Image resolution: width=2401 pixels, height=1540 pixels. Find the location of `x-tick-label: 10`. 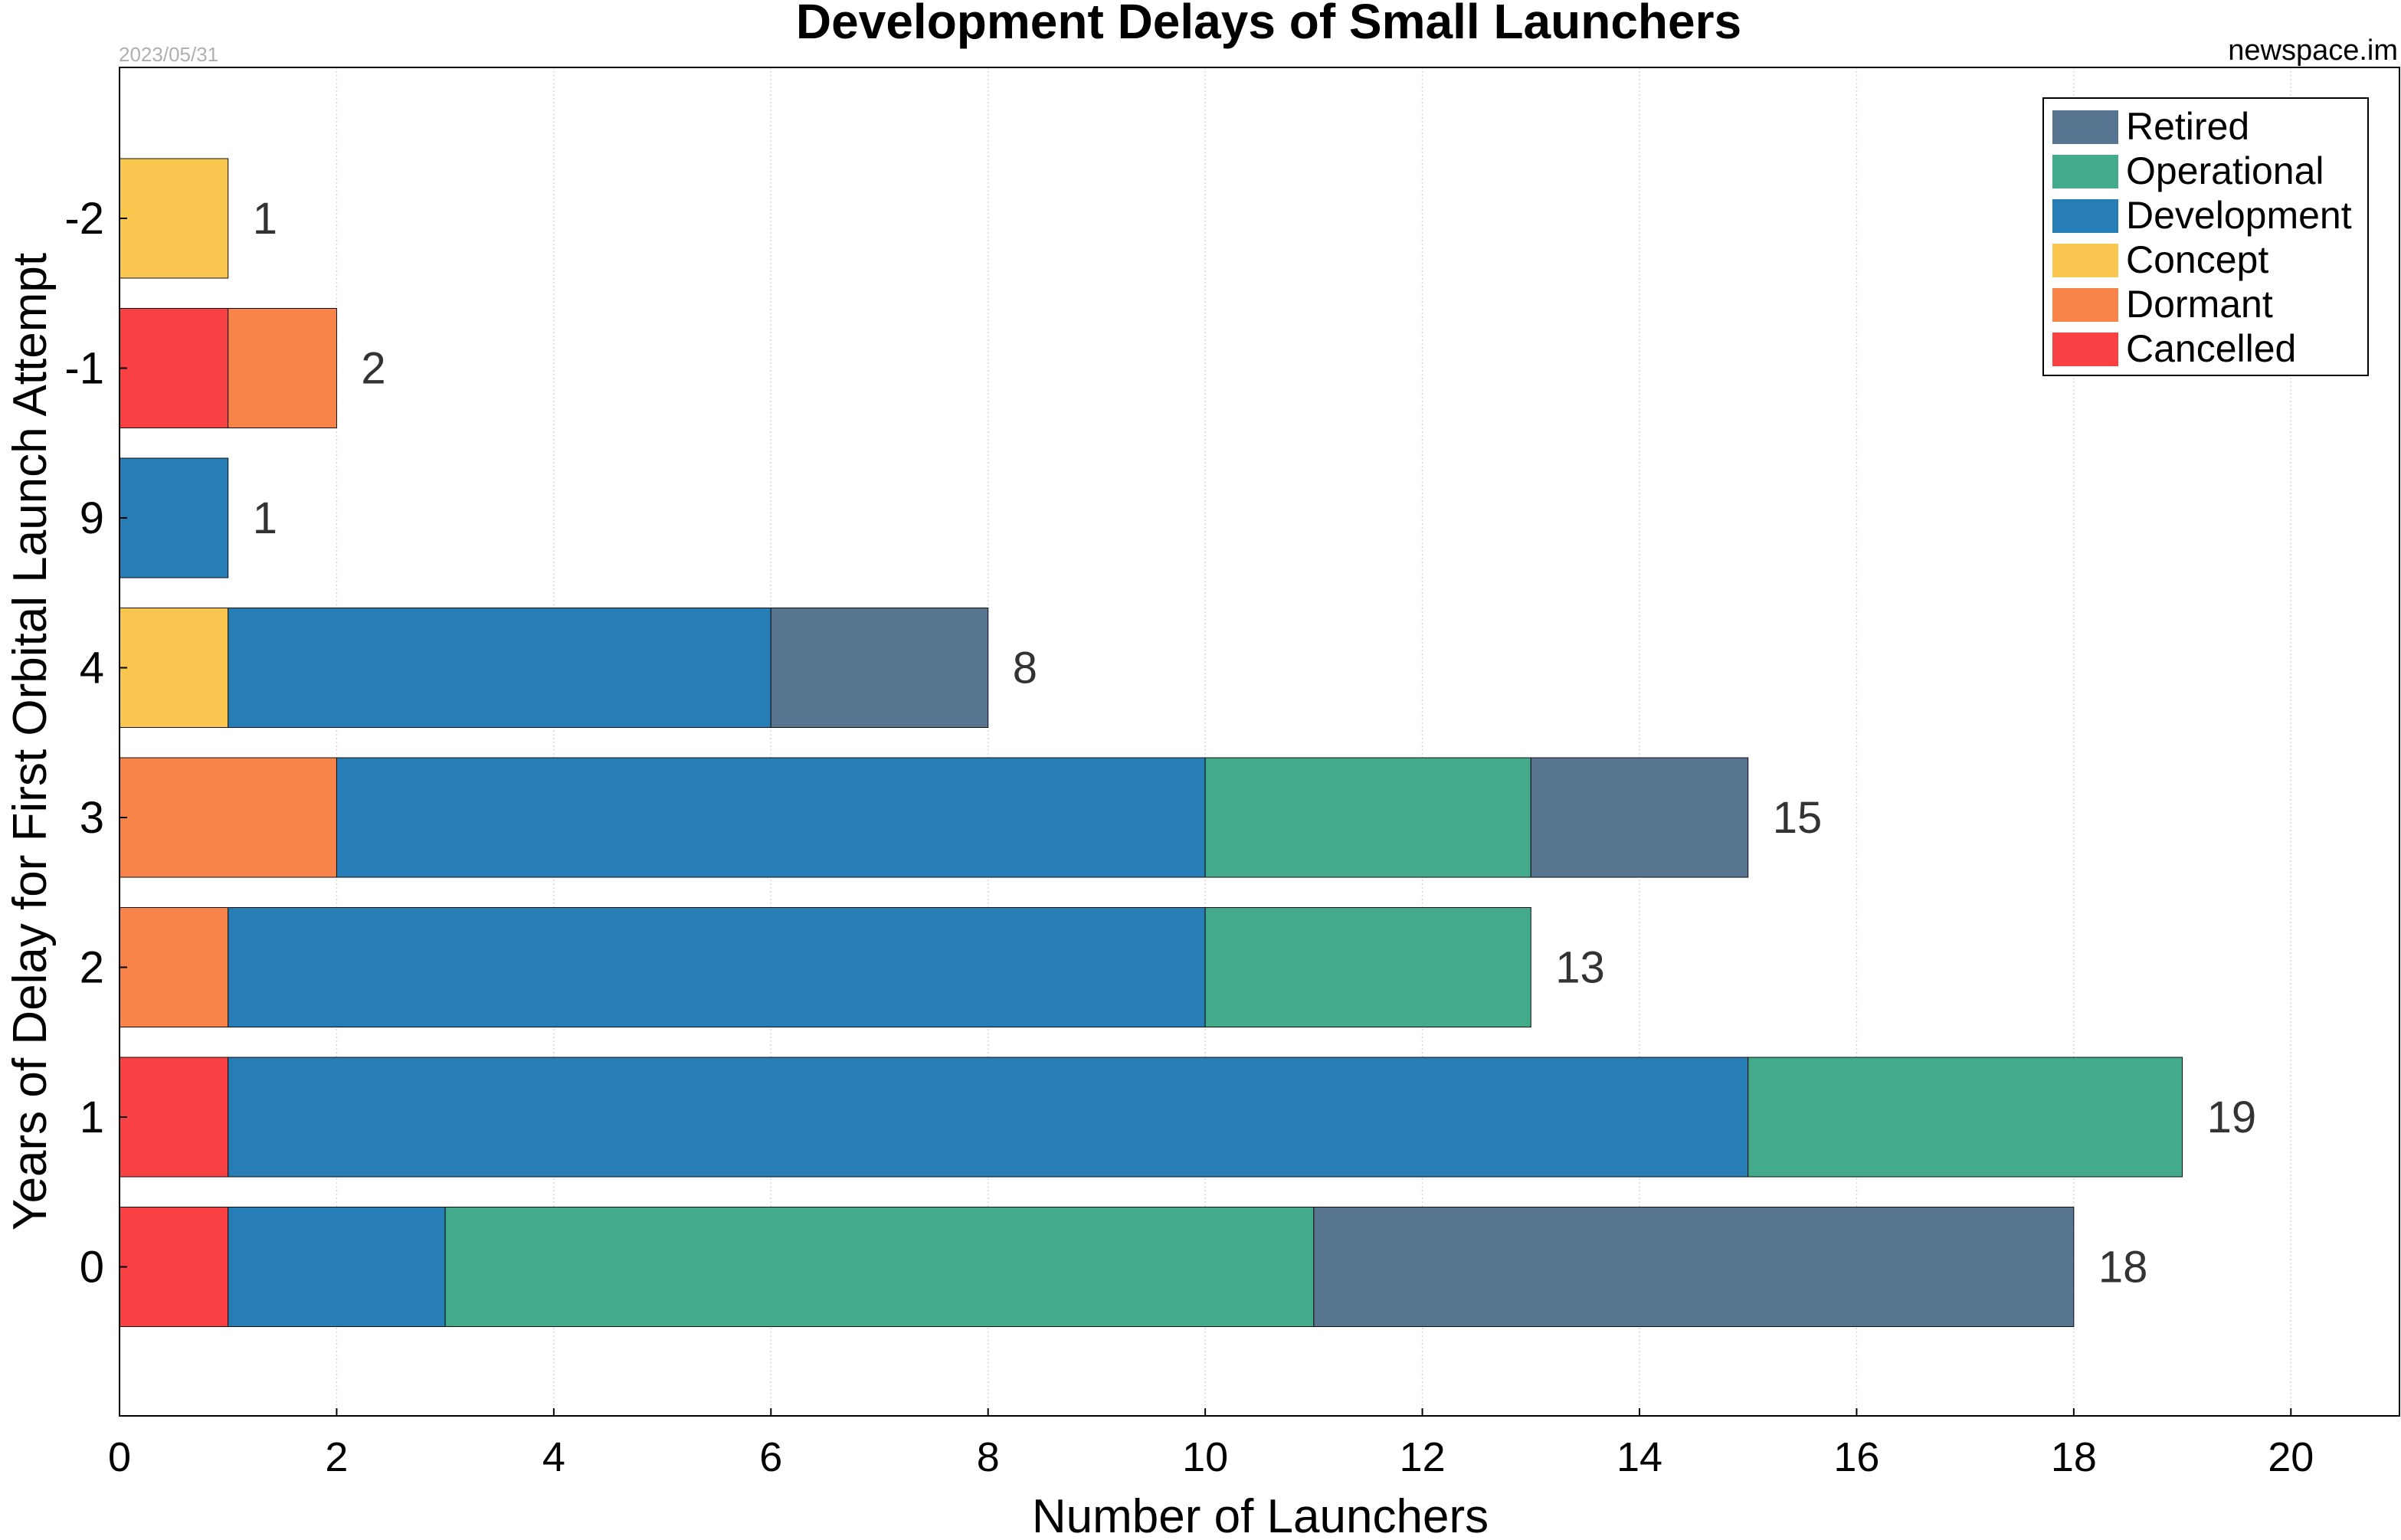

x-tick-label: 10 is located at coordinates (1205, 1457).